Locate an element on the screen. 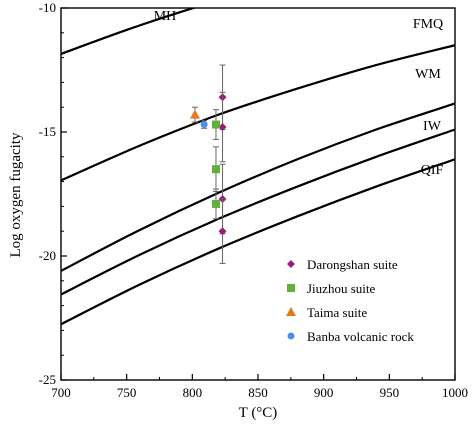 This screenshot has width=474, height=424. legend-marker-taima-suite is located at coordinates (291, 311).